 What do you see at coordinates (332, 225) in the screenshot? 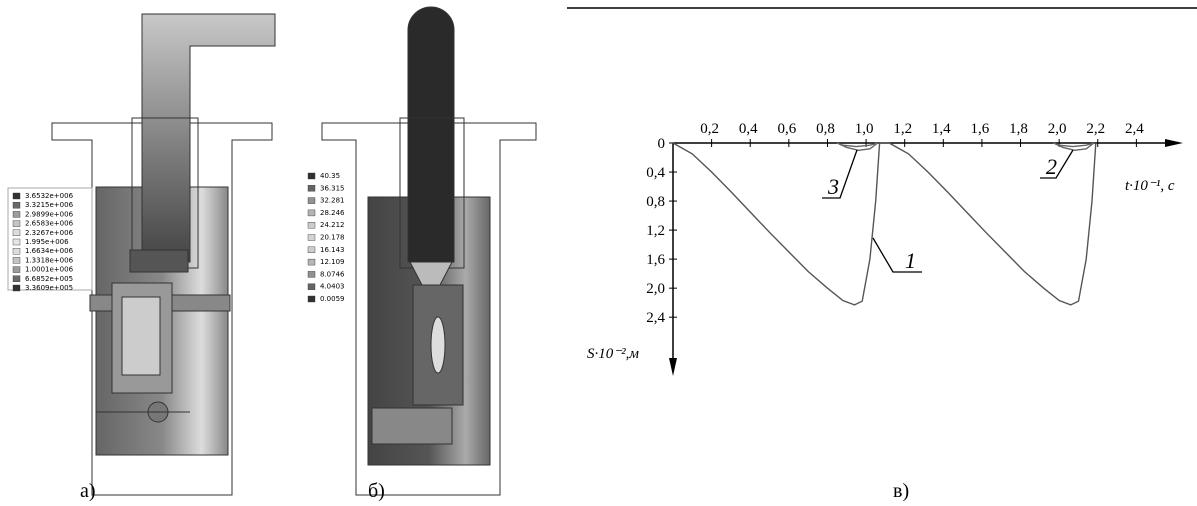
I see `legend-label: 24.212` at bounding box center [332, 225].